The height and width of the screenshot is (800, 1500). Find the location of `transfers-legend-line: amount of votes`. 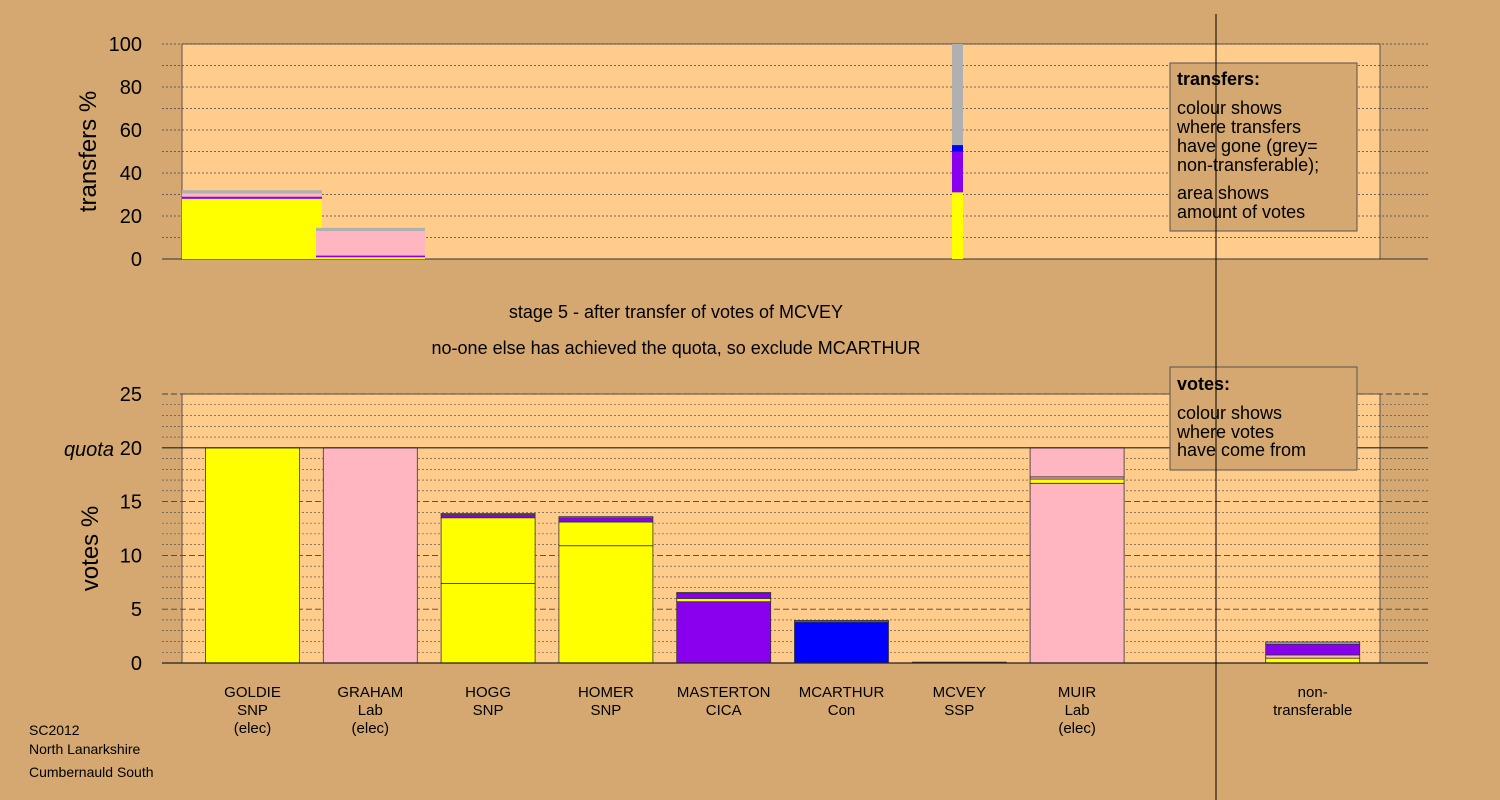

transfers-legend-line: amount of votes is located at coordinates (1241, 212).